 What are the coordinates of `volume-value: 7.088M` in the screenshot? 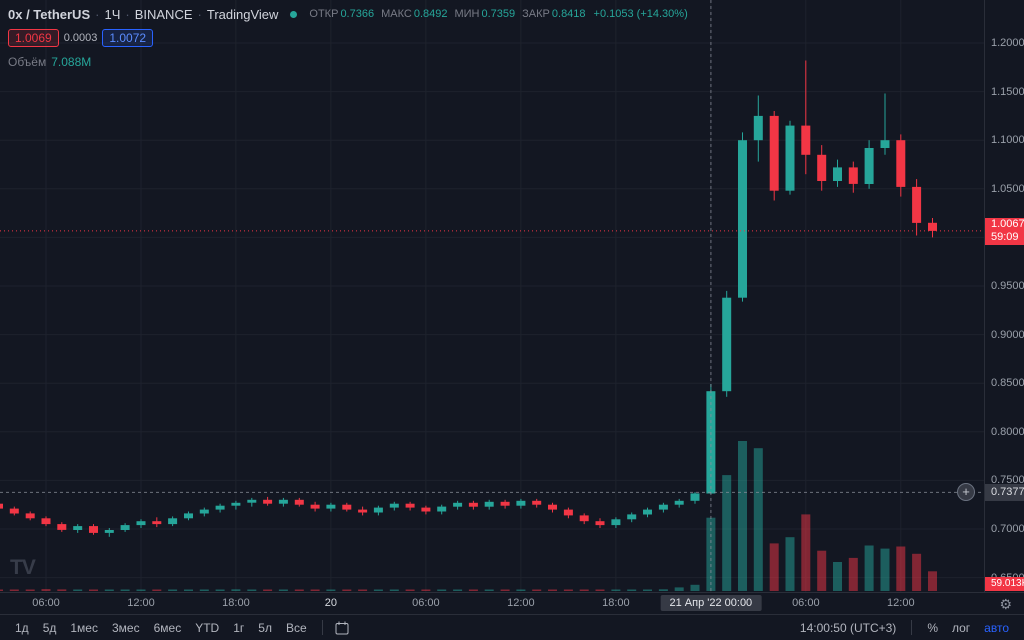 It's located at (71, 62).